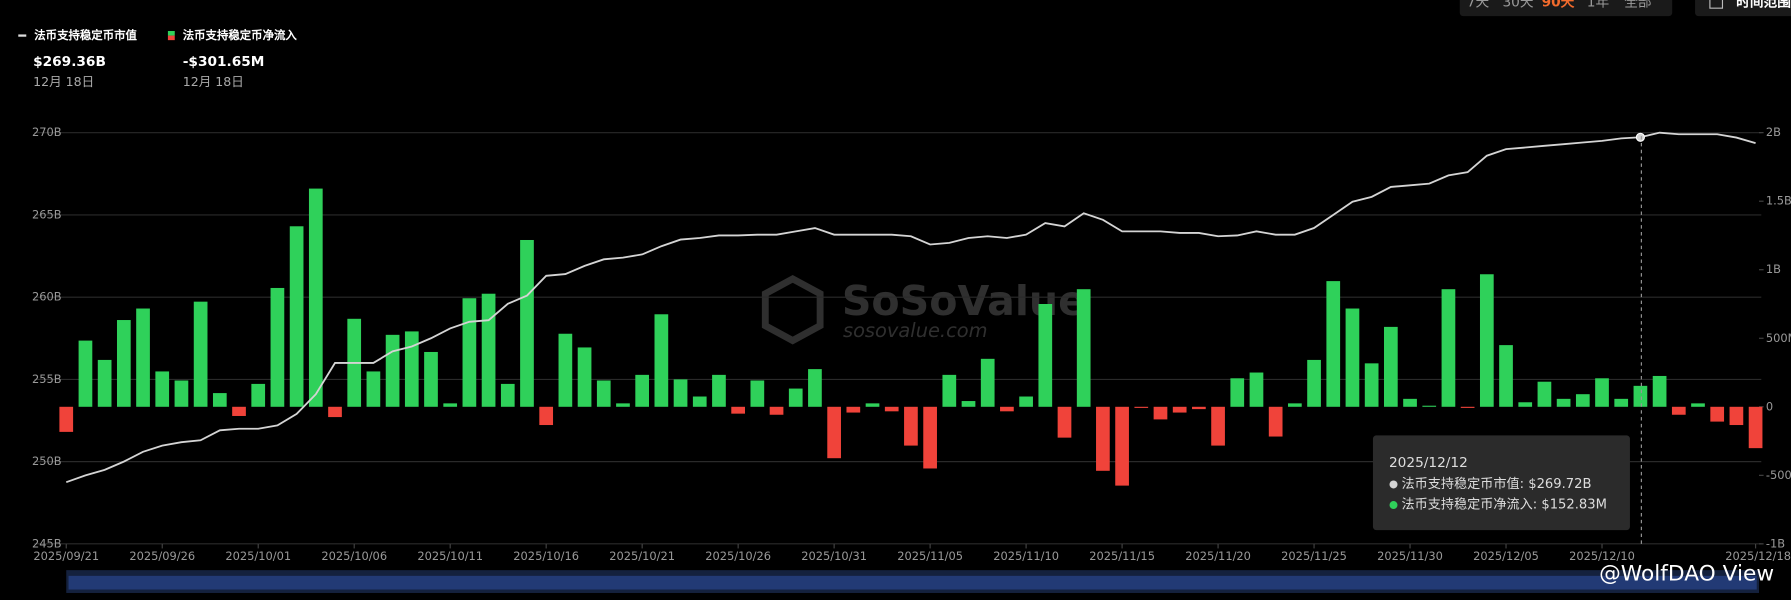 The height and width of the screenshot is (600, 1791). Describe the element at coordinates (1598, 5) in the screenshot. I see `range-button: 1年` at that location.